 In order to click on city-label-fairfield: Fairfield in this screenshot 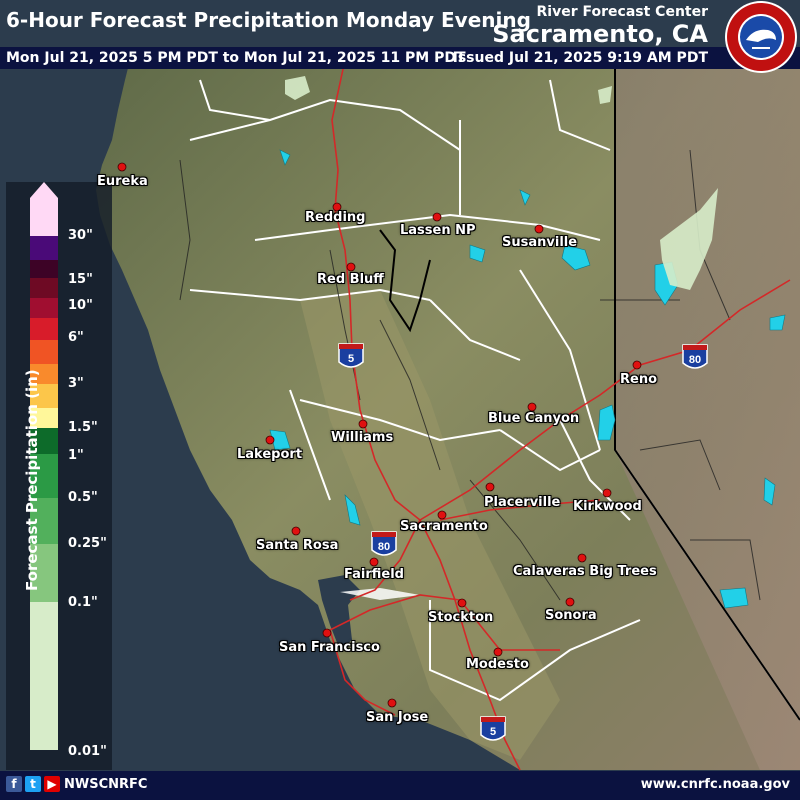, I will do `click(374, 574)`.